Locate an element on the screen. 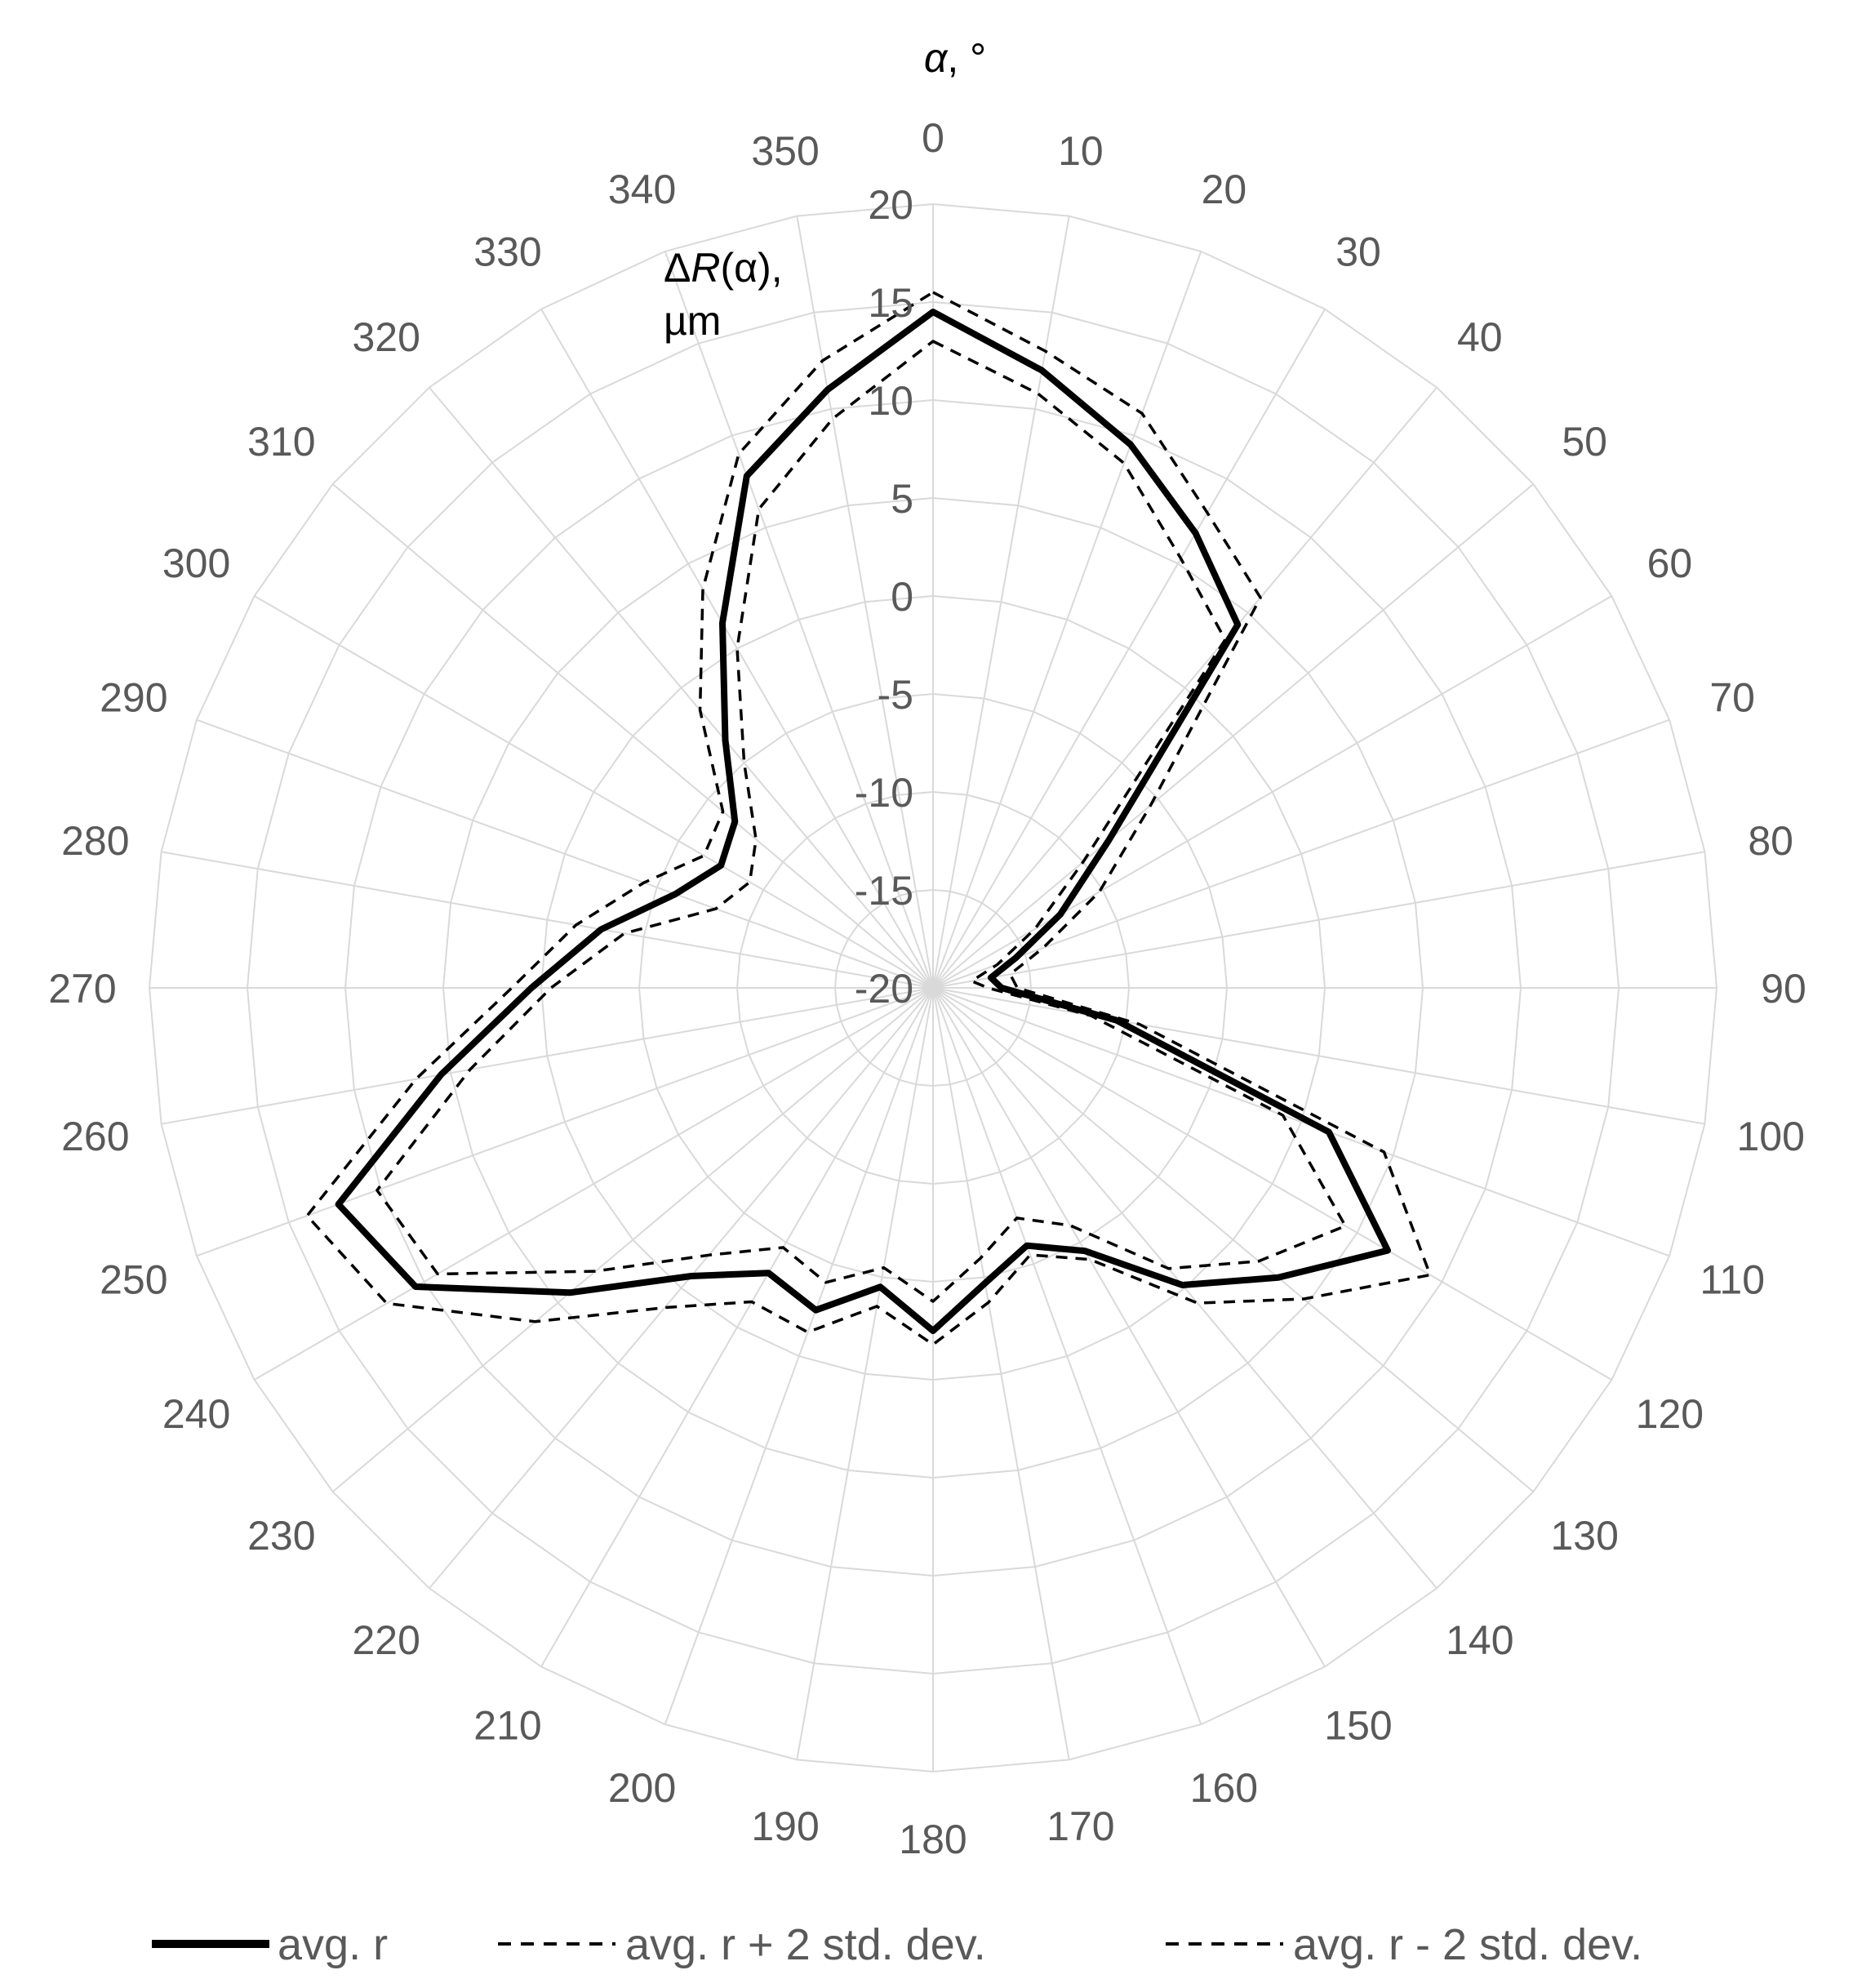 The height and width of the screenshot is (1988, 1853). angle-tick-label: 280 is located at coordinates (95, 841).